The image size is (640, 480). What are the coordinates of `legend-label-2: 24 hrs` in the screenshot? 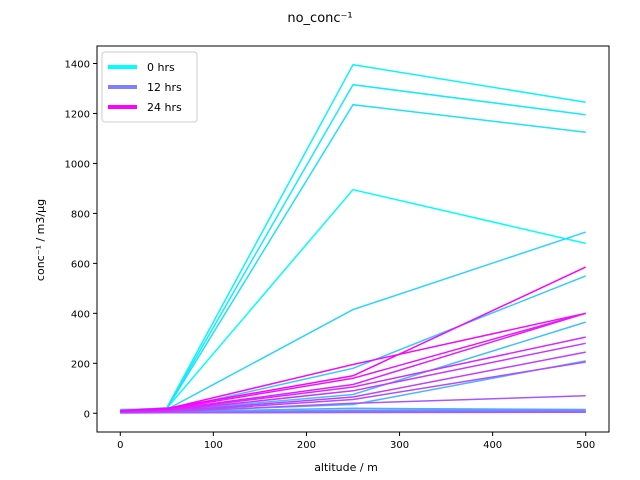 It's located at (164, 107).